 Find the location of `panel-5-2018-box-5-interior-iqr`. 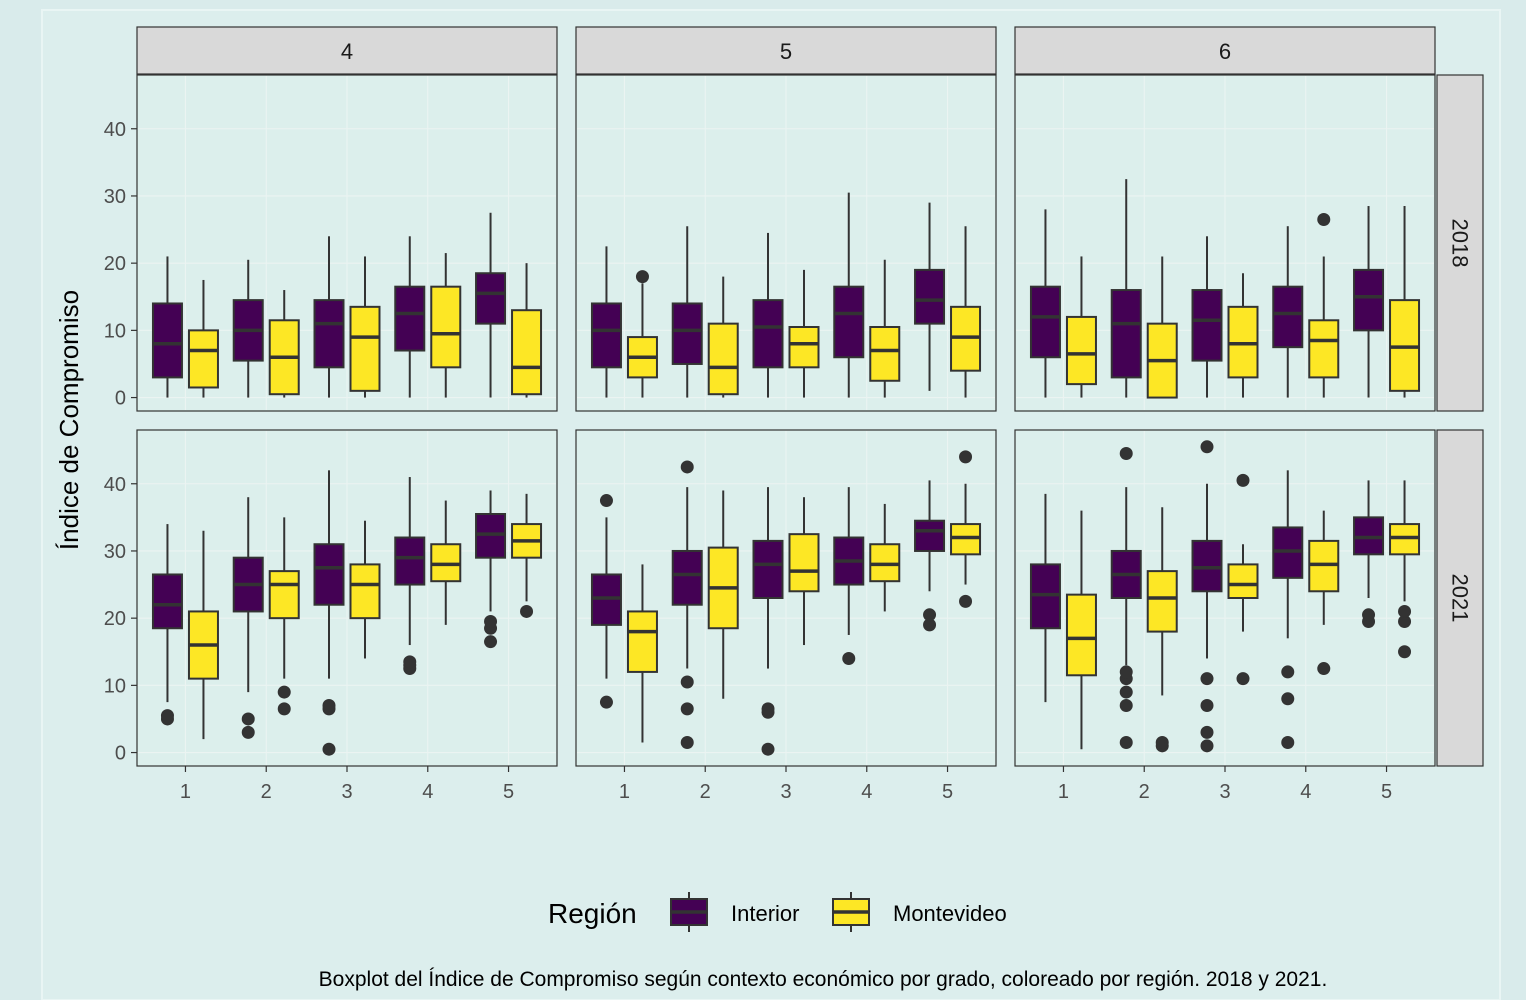

panel-5-2018-box-5-interior-iqr is located at coordinates (930, 296).